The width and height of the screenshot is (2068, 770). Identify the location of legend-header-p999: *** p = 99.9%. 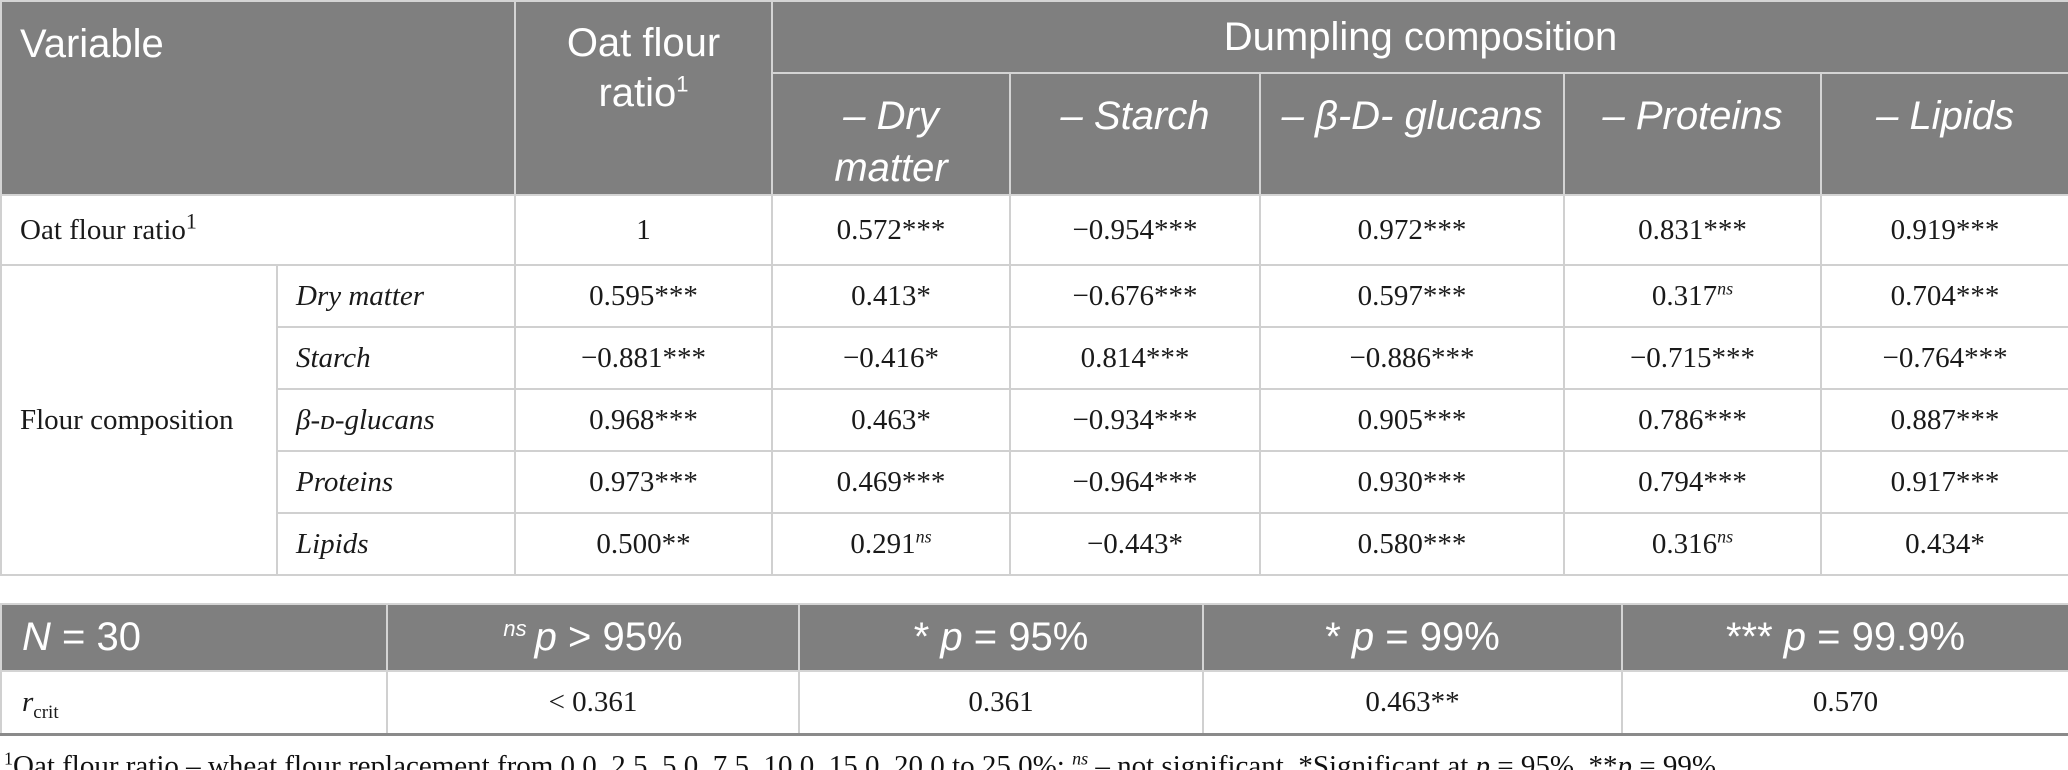
(1844, 637).